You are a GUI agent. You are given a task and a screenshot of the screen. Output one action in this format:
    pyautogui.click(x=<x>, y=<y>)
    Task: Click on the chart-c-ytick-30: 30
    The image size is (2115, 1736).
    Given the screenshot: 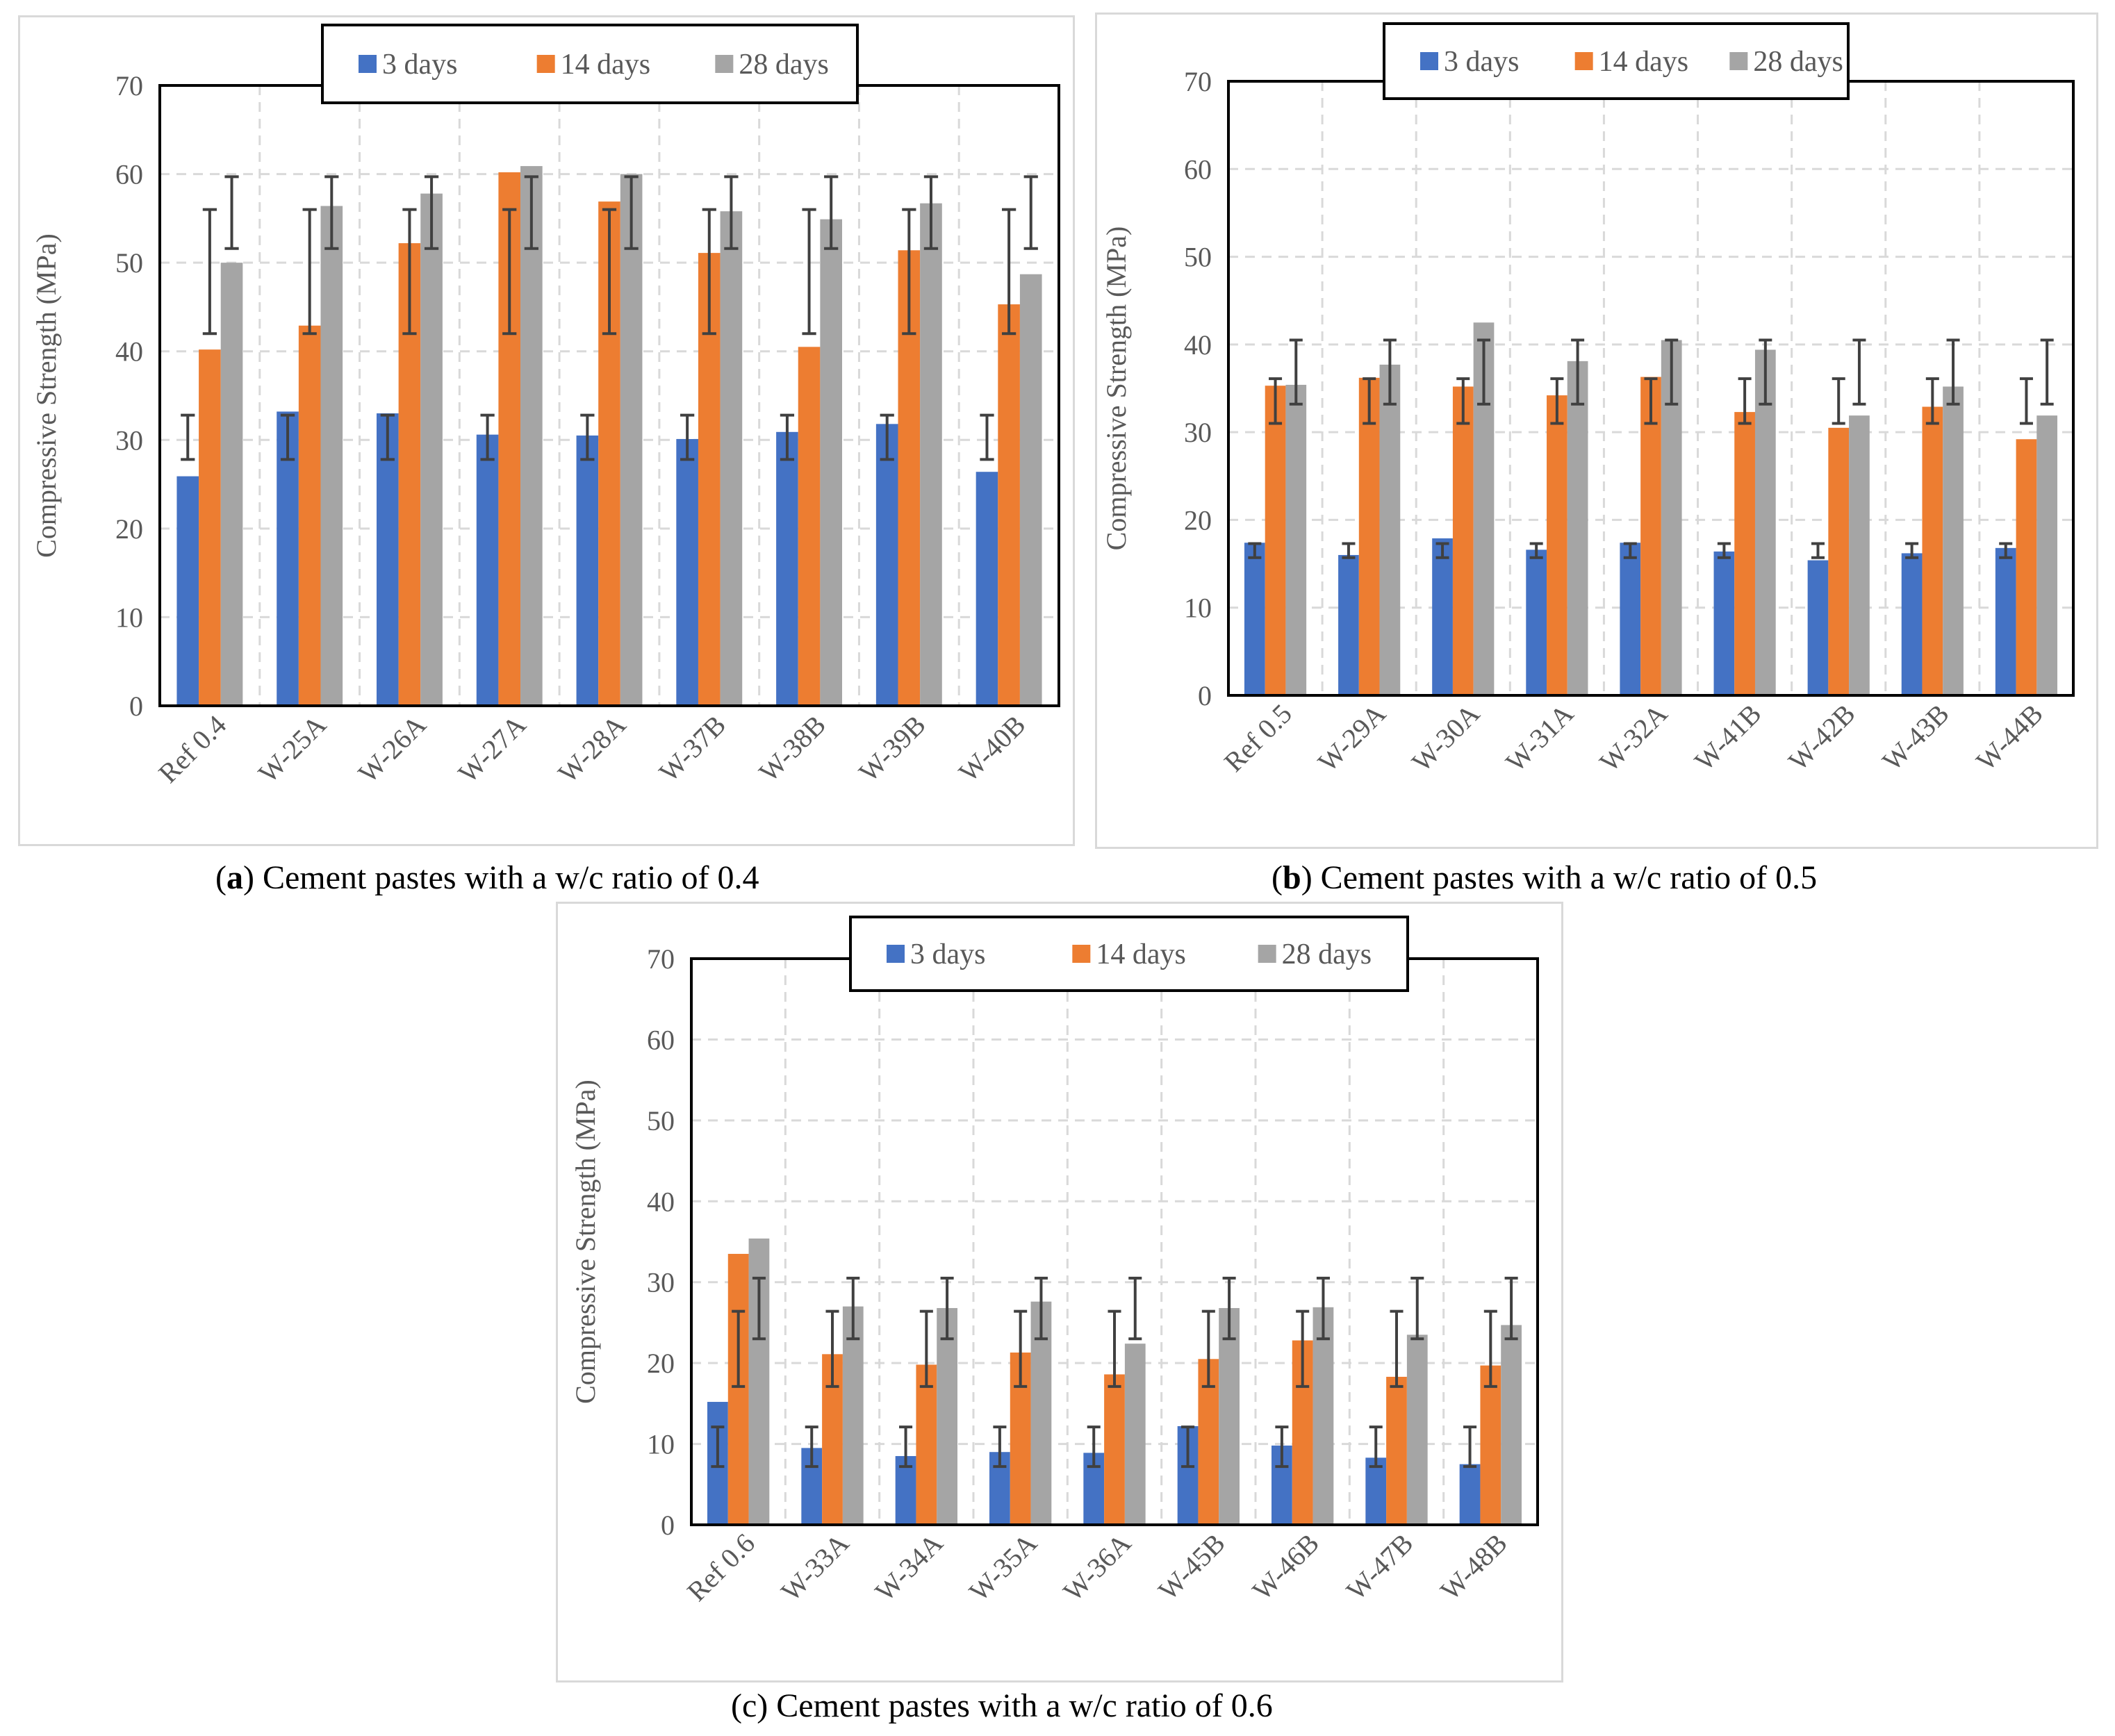 What is the action you would take?
    pyautogui.click(x=661, y=1282)
    